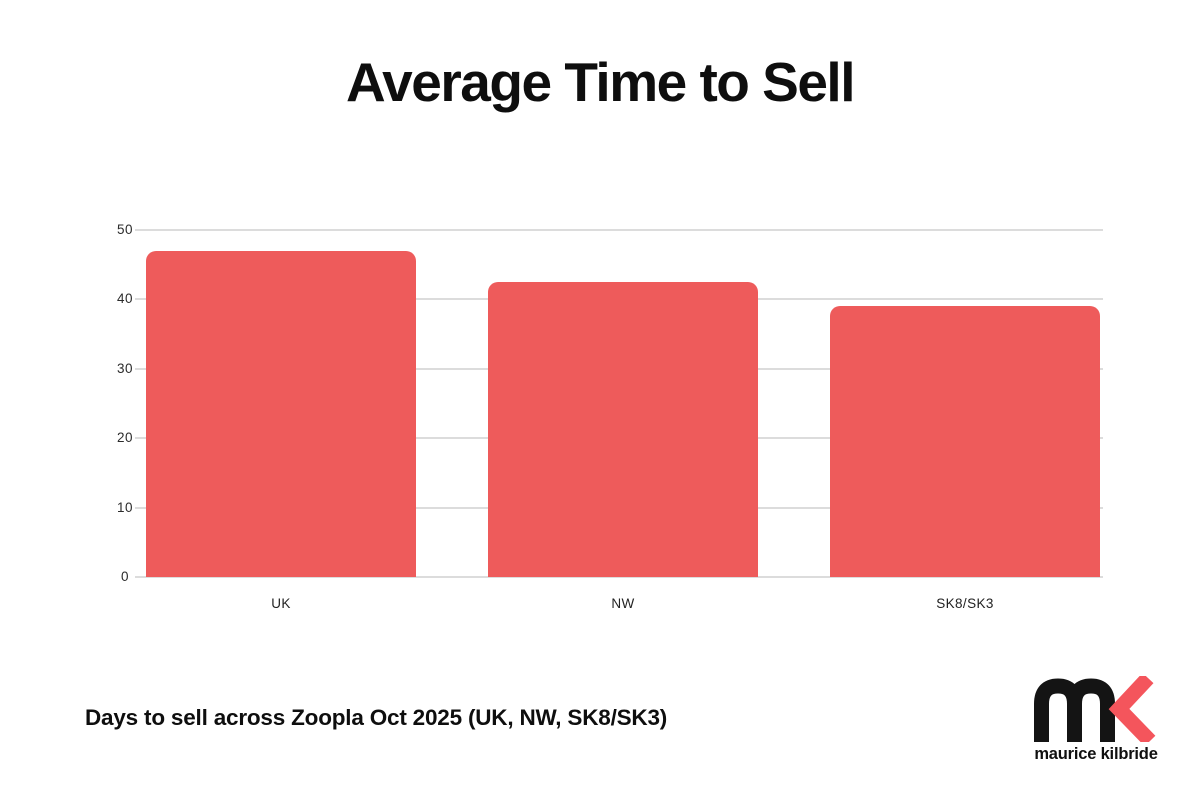 The width and height of the screenshot is (1200, 800). I want to click on x-axis: UK NW SK8/SK3, so click(619, 607).